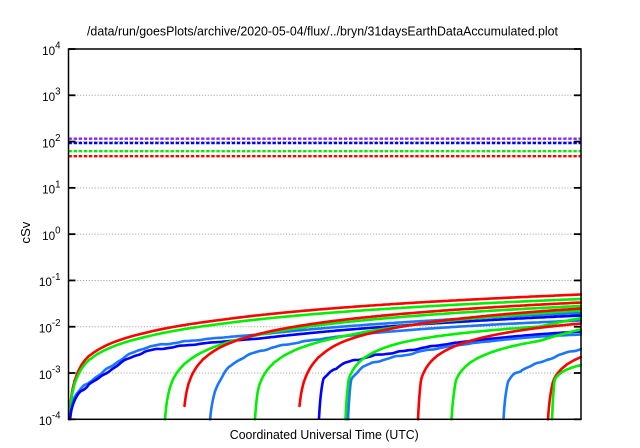 The width and height of the screenshot is (640, 448). Describe the element at coordinates (25, 232) in the screenshot. I see `svg-text: cSv` at that location.